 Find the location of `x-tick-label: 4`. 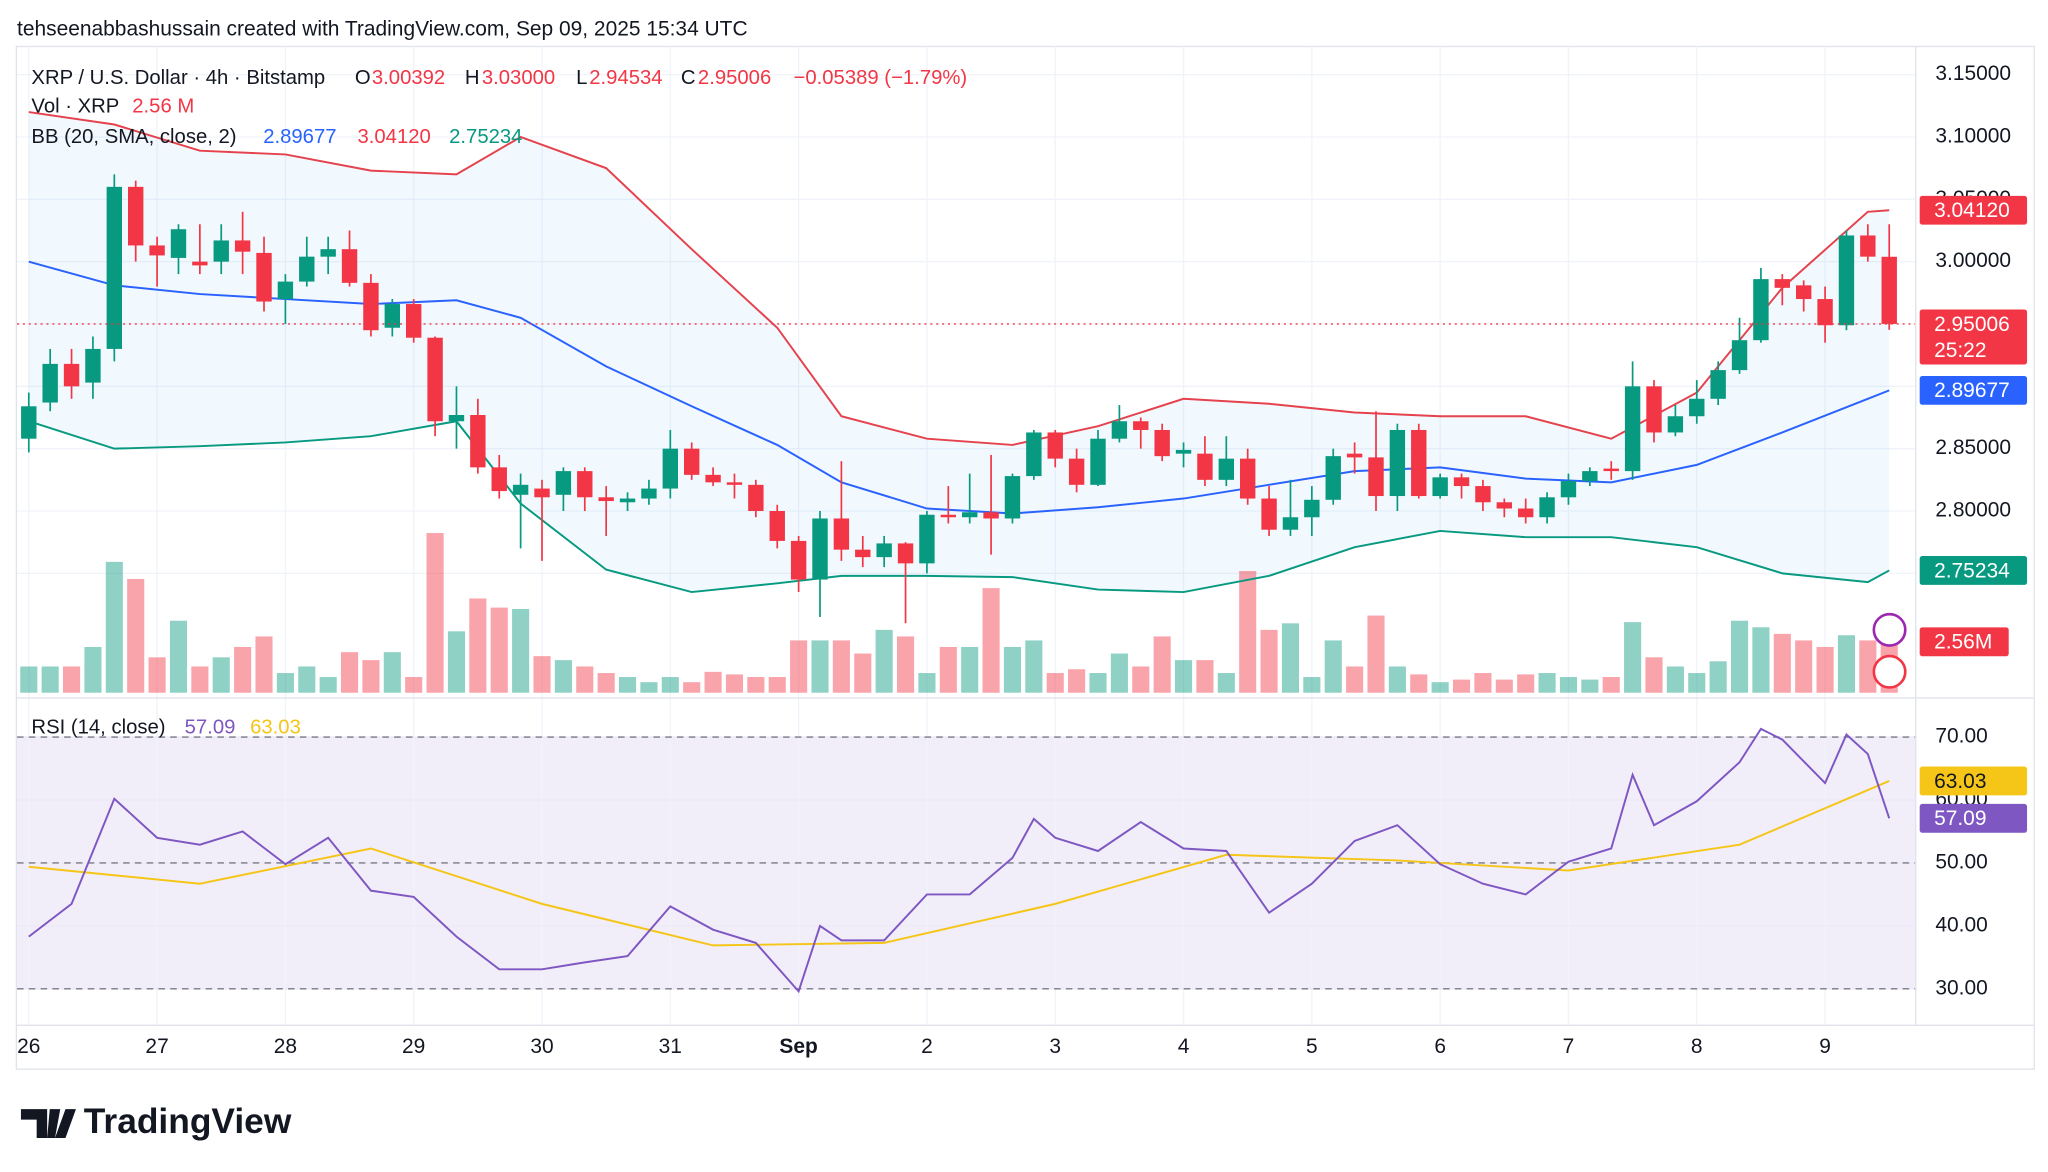

x-tick-label: 4 is located at coordinates (1184, 1046).